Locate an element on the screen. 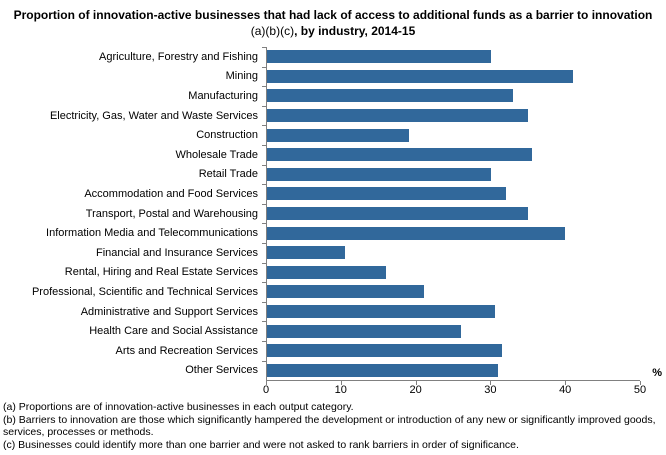 The image size is (666, 455). x-axis-tick-label: 50 is located at coordinates (640, 390).